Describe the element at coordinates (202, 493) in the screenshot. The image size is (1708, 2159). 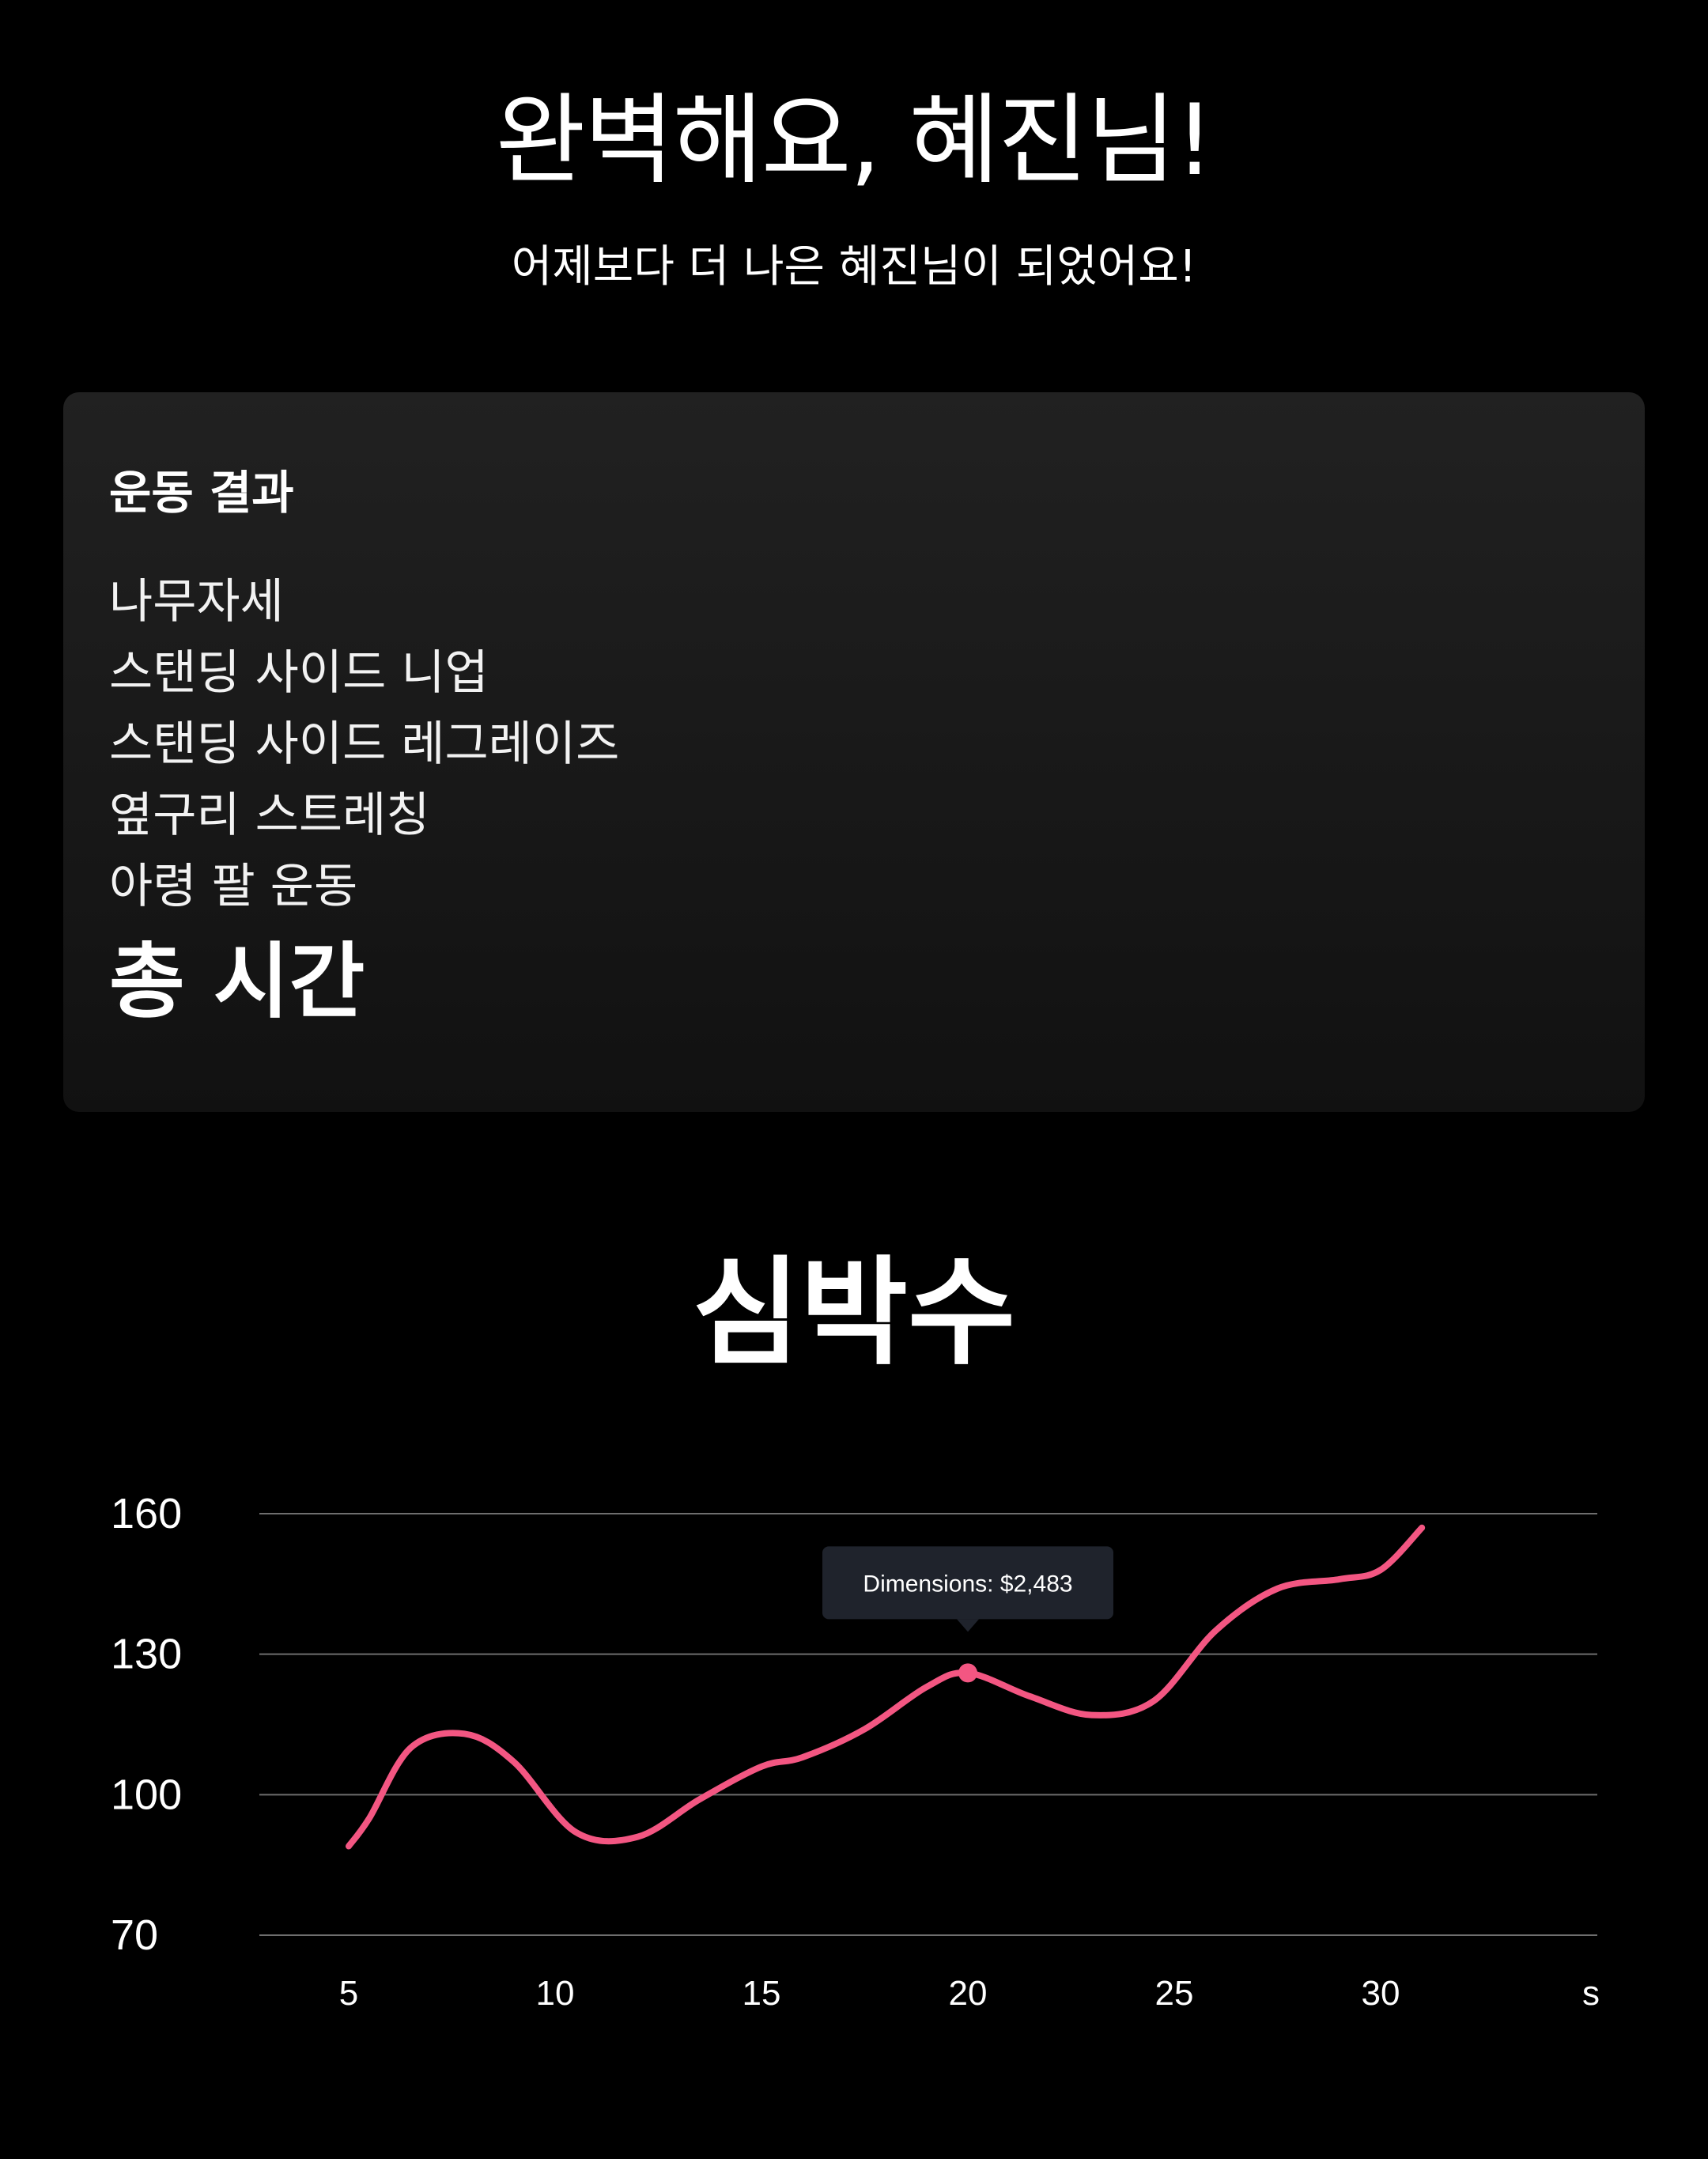
I see `card-title: 운동 결과` at that location.